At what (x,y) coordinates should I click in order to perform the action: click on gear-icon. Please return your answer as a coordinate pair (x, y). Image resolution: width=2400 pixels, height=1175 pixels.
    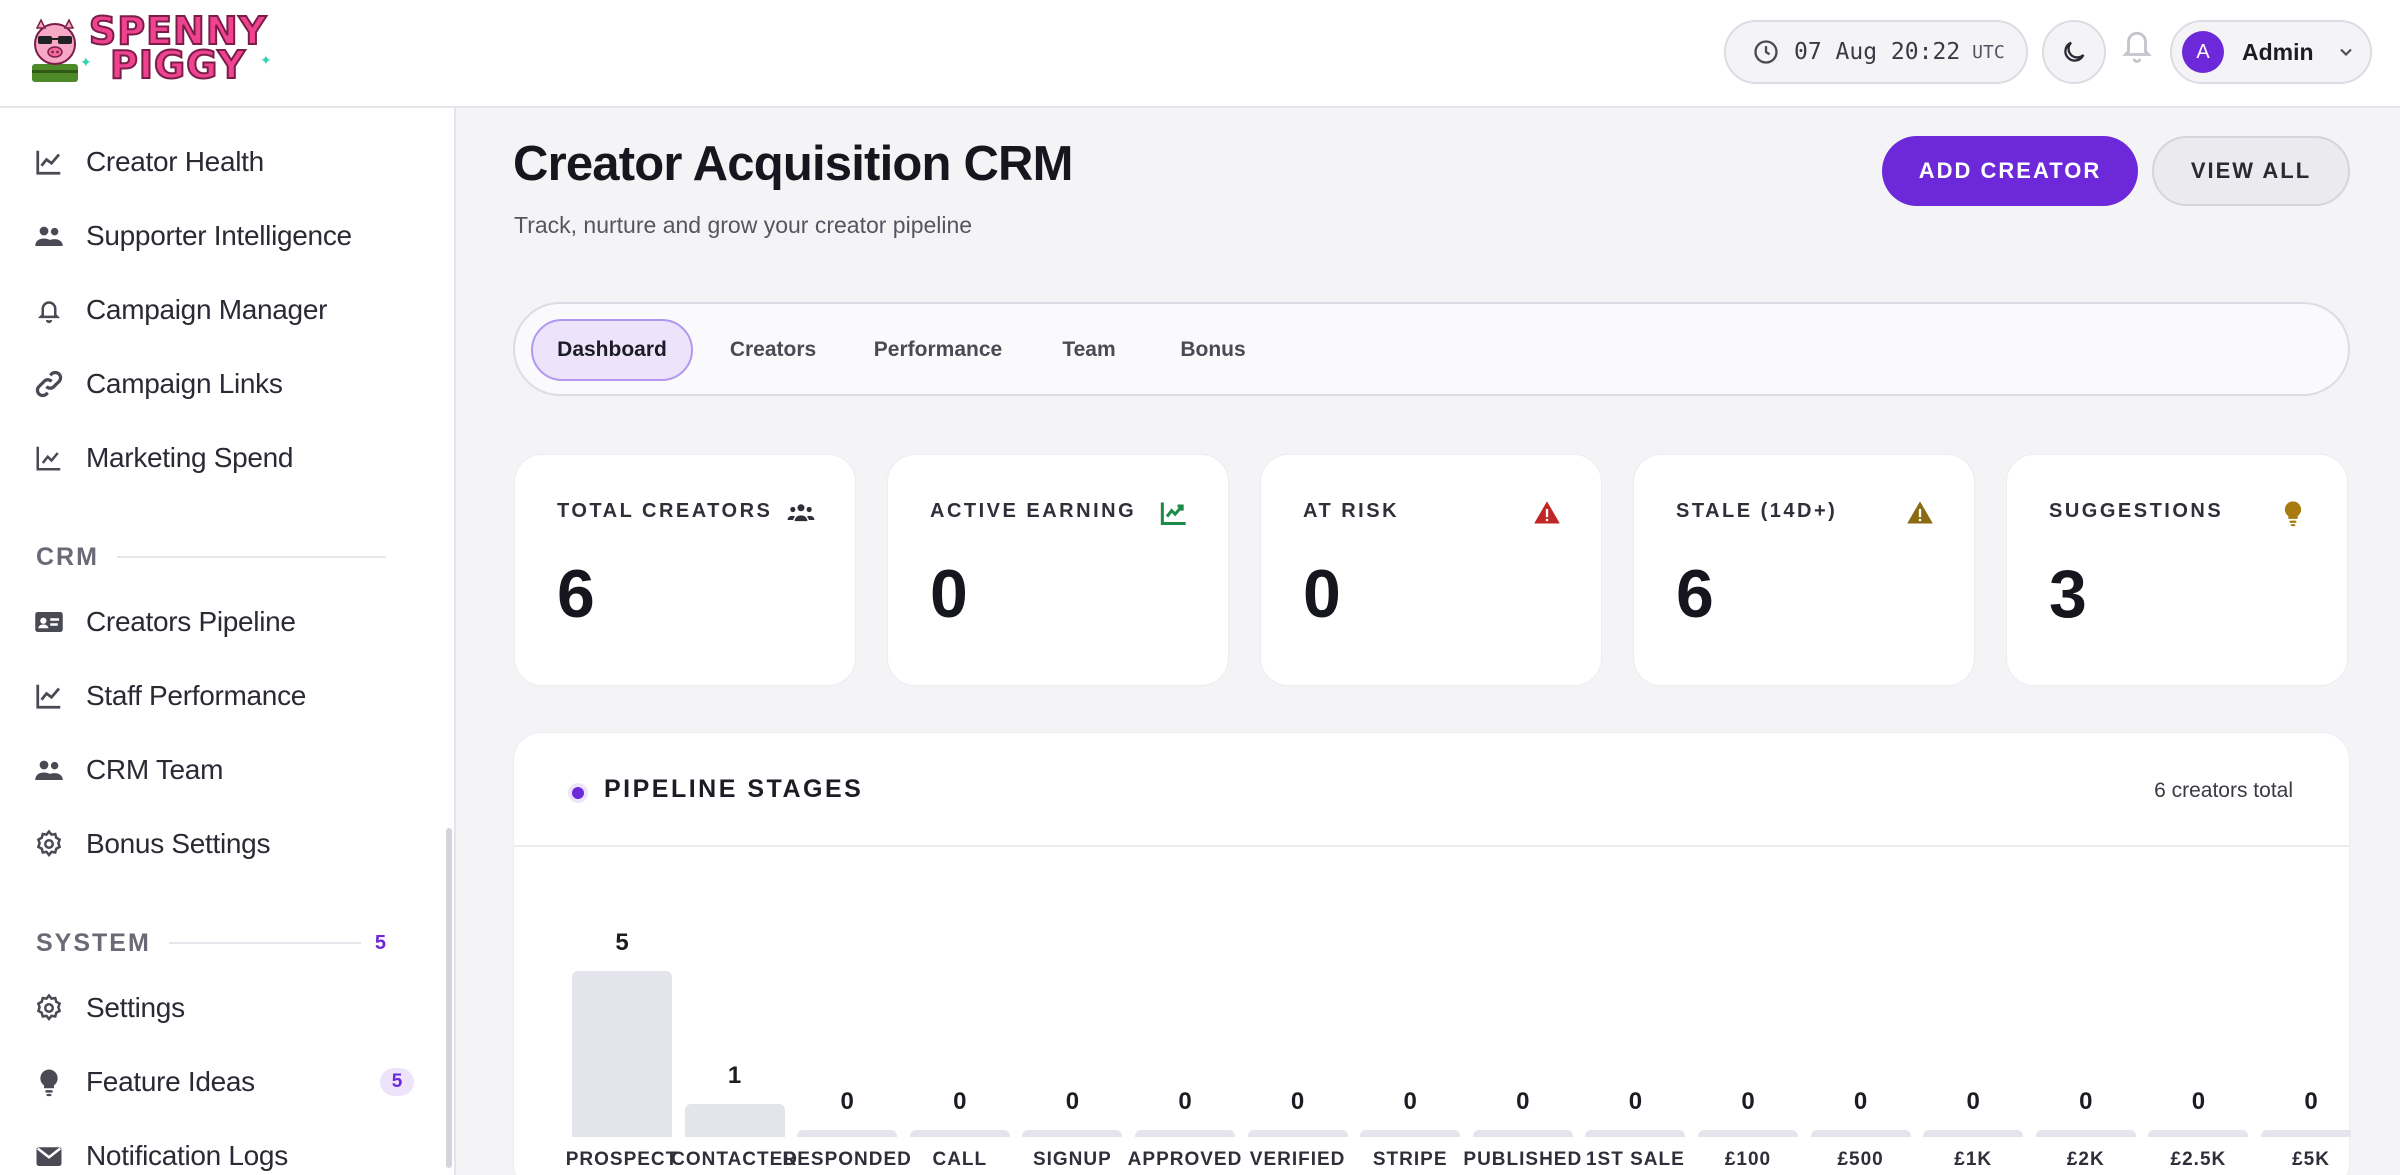
    Looking at the image, I should click on (49, 843).